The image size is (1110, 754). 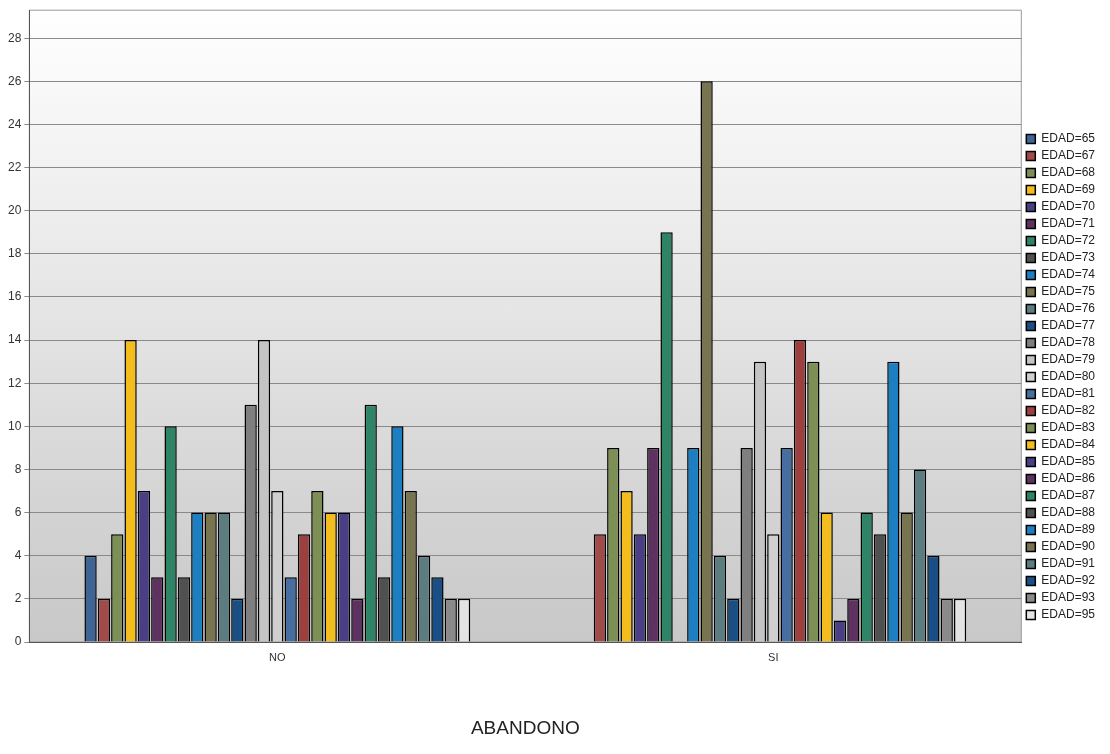 I want to click on legend-label: EDAD=80, so click(x=1068, y=376).